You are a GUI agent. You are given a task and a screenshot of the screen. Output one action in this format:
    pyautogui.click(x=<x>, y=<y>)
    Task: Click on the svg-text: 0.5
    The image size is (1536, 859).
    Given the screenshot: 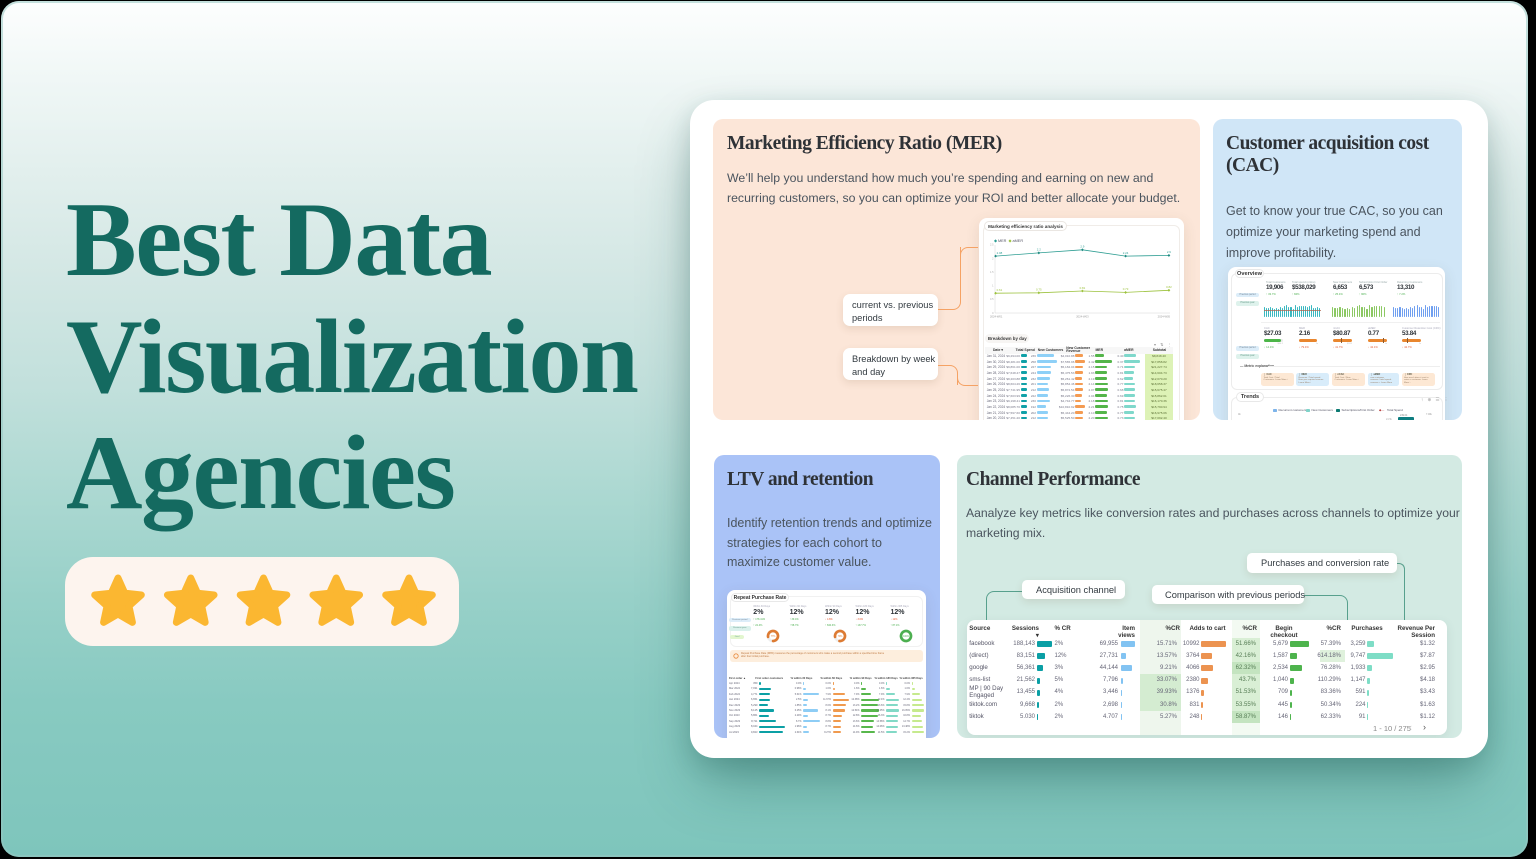 What is the action you would take?
    pyautogui.click(x=992, y=299)
    